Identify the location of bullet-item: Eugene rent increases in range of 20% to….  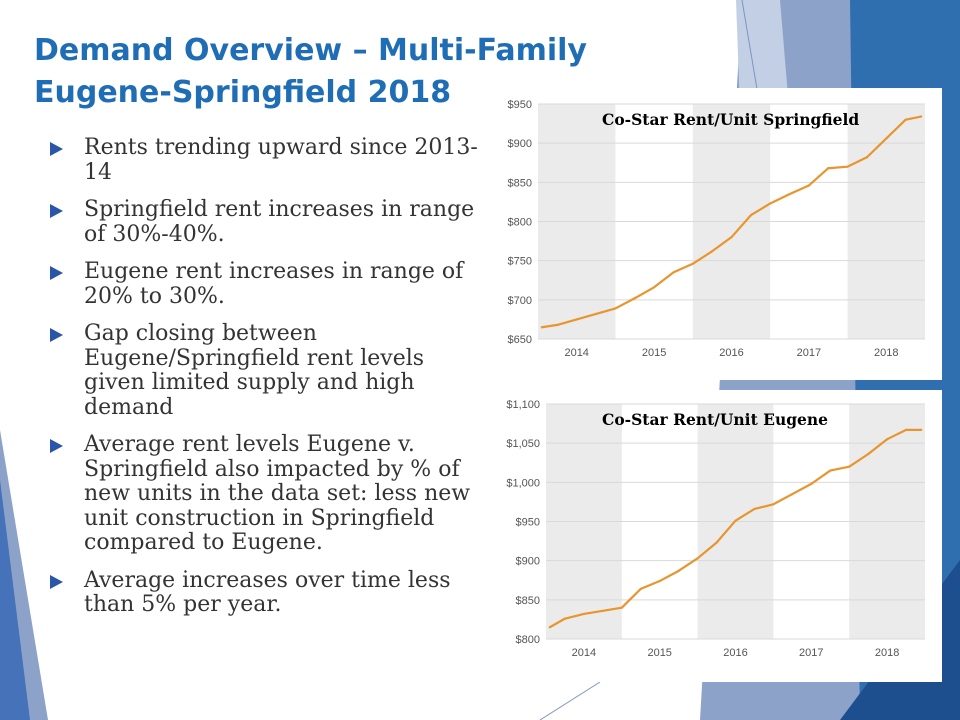
(266, 284).